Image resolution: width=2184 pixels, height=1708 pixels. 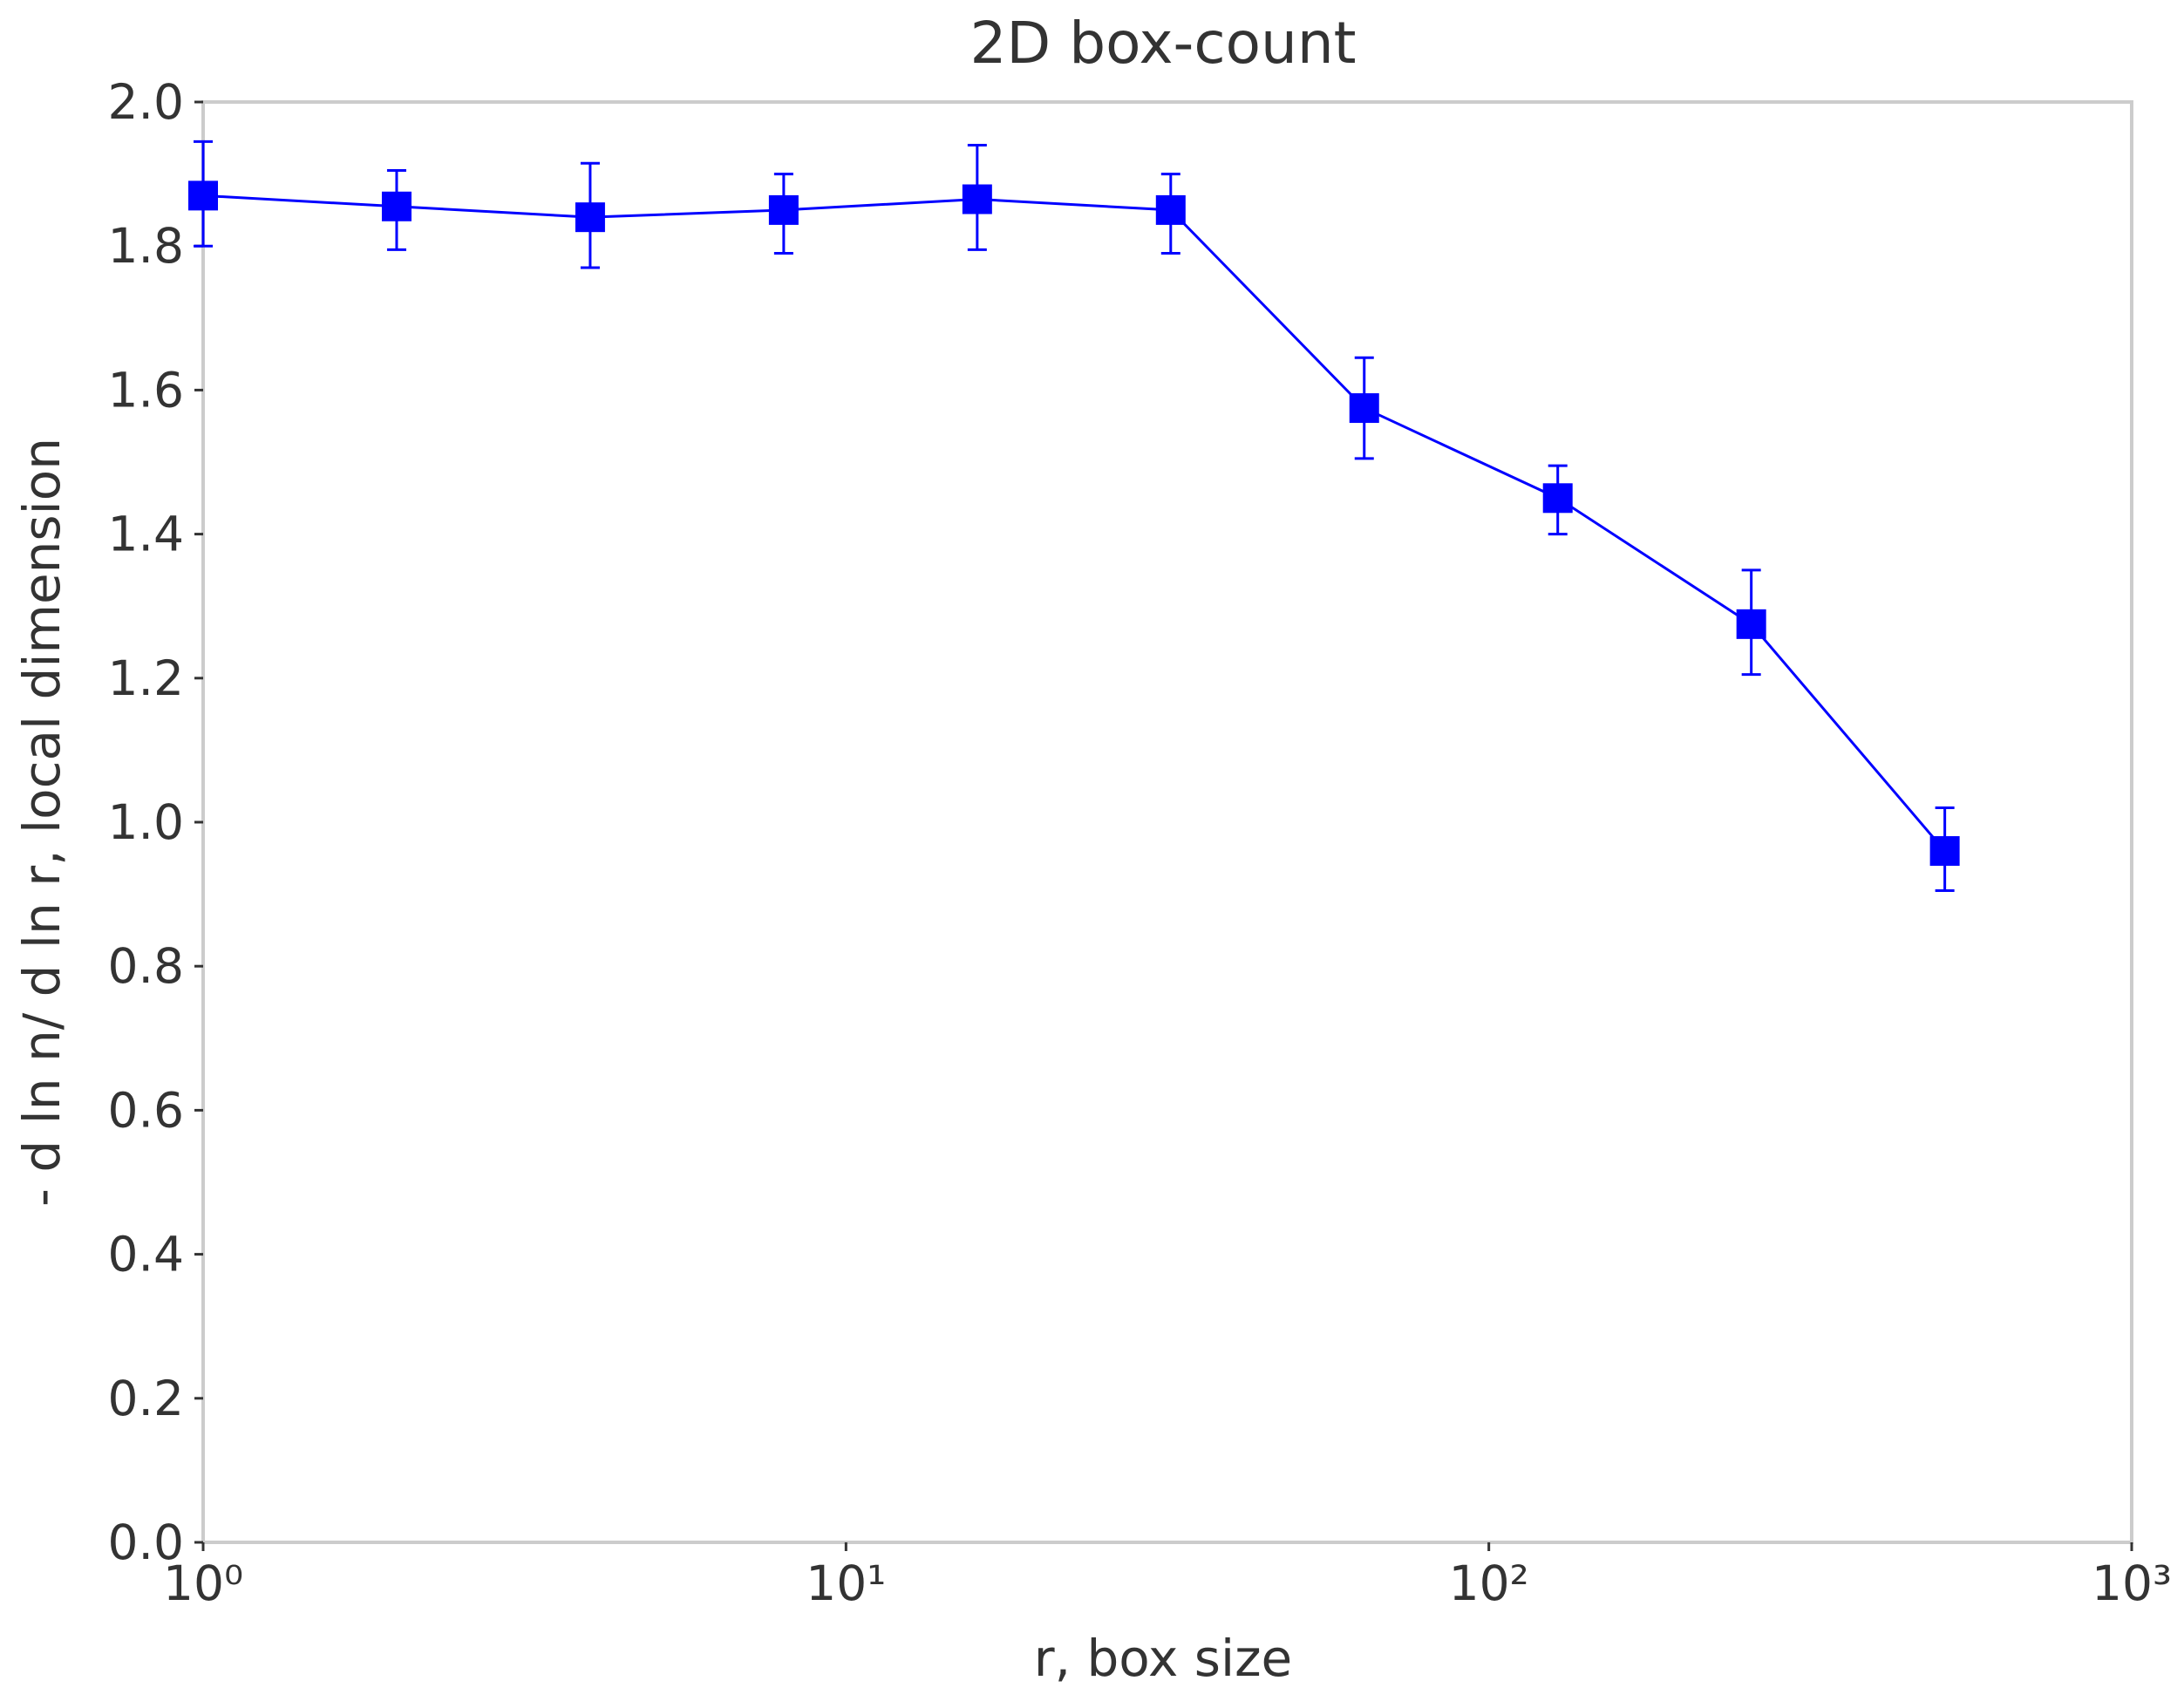 What do you see at coordinates (846, 1583) in the screenshot?
I see `x-tick-label: 10¹` at bounding box center [846, 1583].